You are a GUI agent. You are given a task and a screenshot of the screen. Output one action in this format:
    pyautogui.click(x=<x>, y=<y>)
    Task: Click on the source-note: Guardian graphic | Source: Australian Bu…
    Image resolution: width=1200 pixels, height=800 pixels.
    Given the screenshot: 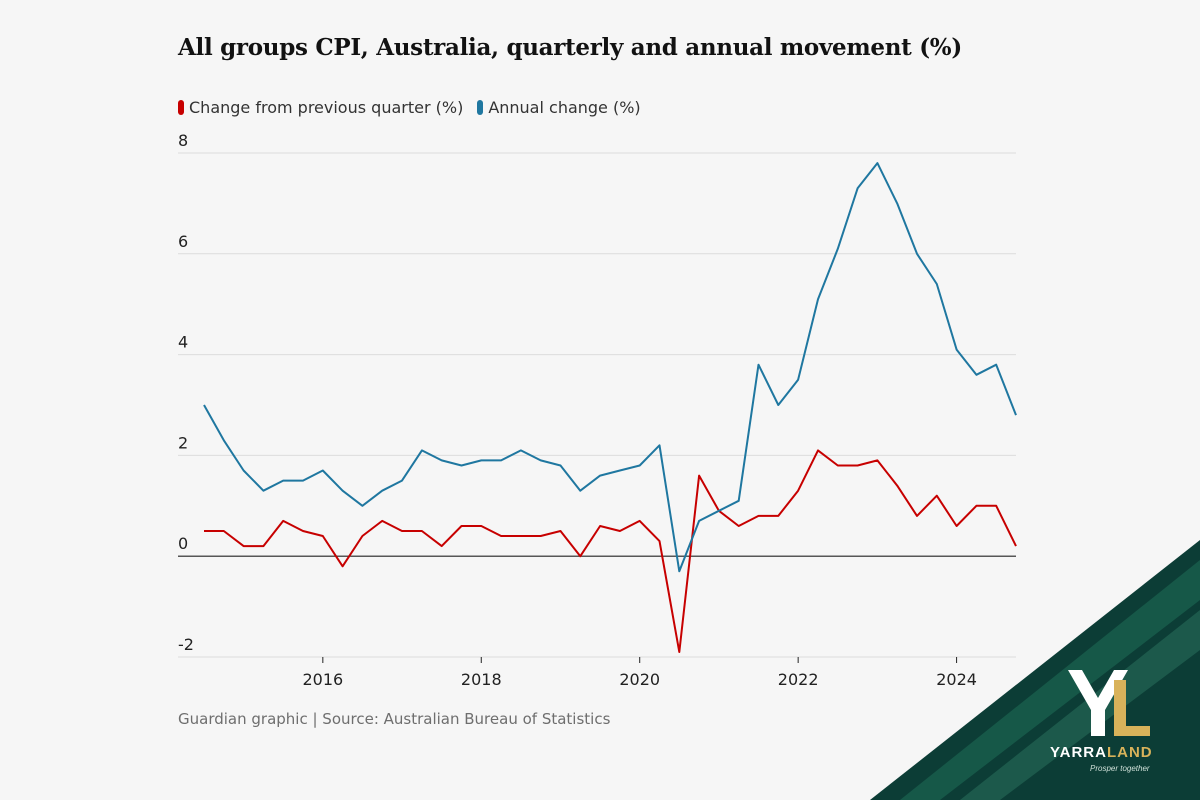 What is the action you would take?
    pyautogui.click(x=394, y=719)
    